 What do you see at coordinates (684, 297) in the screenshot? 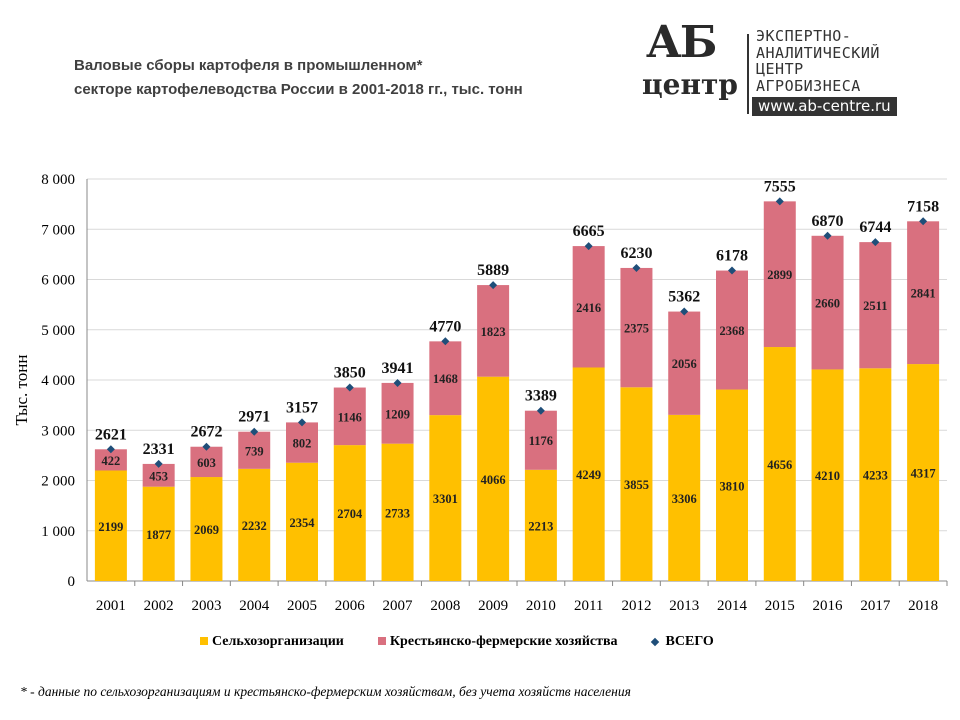
I see `data-label-total: 5362` at bounding box center [684, 297].